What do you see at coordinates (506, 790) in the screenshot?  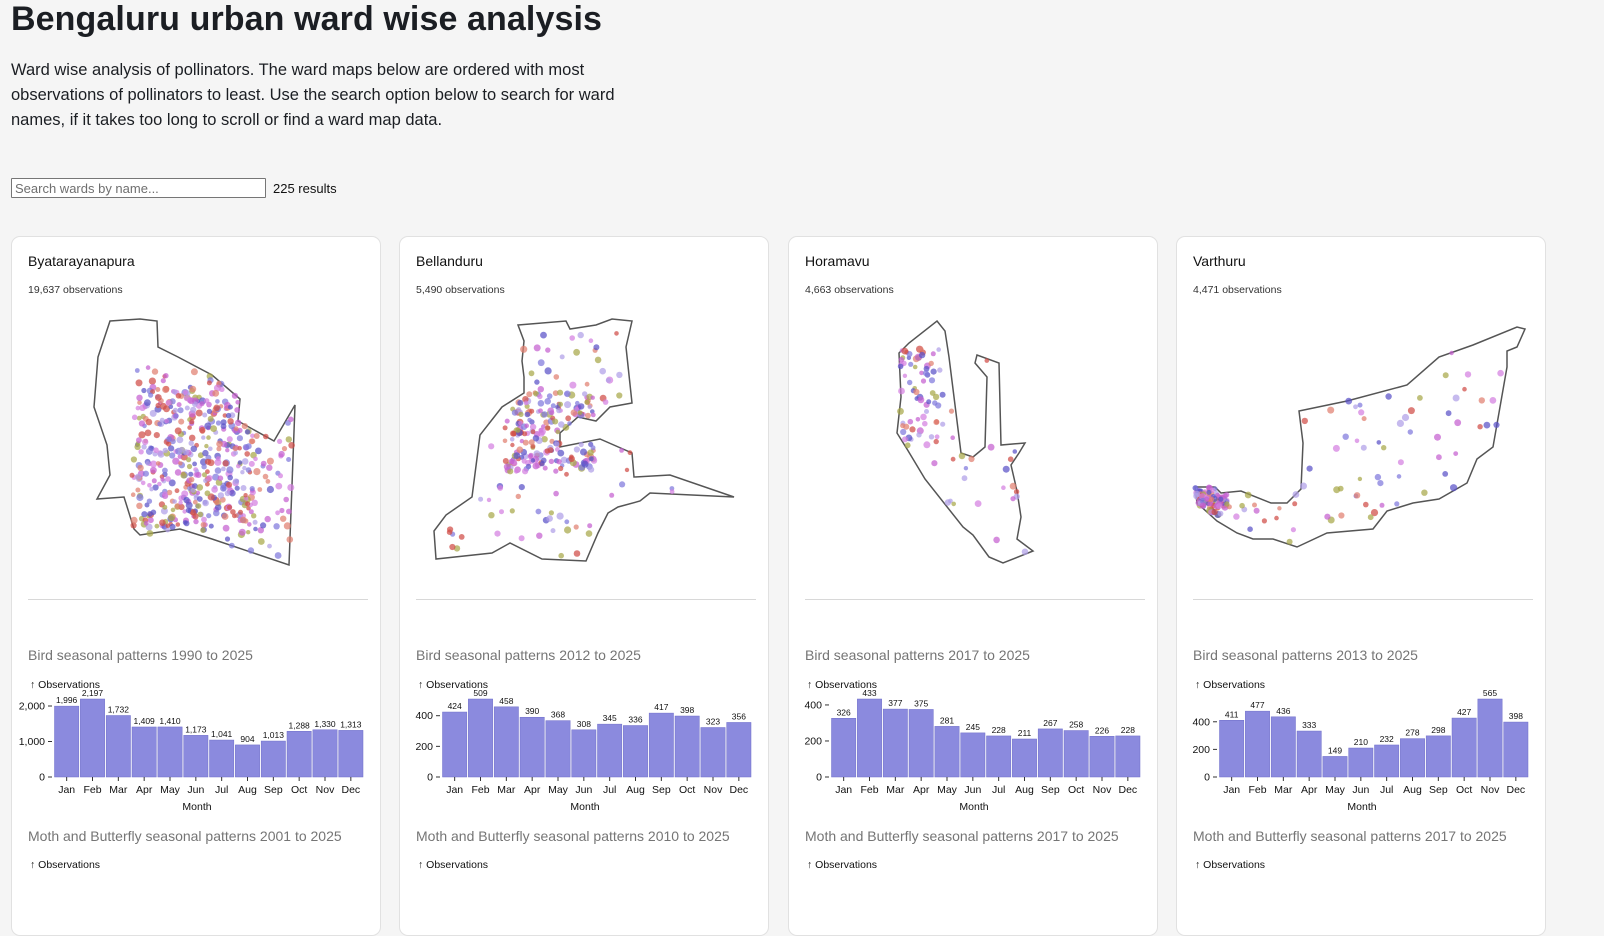 I see `x-tick-label: Mar` at bounding box center [506, 790].